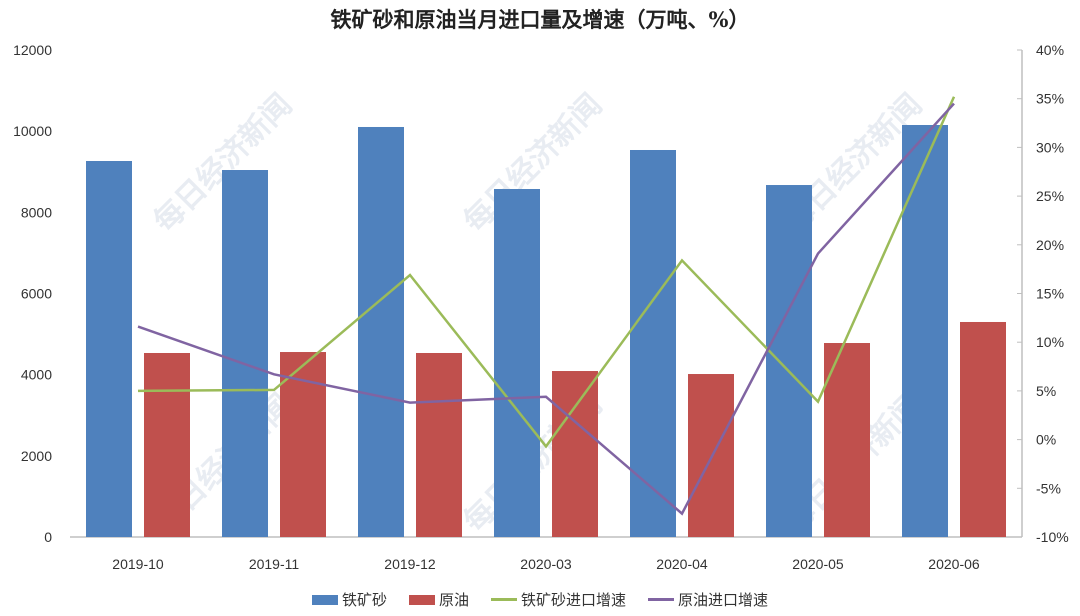 The width and height of the screenshot is (1080, 616). I want to click on left-axis-tick: 8000, so click(36, 212).